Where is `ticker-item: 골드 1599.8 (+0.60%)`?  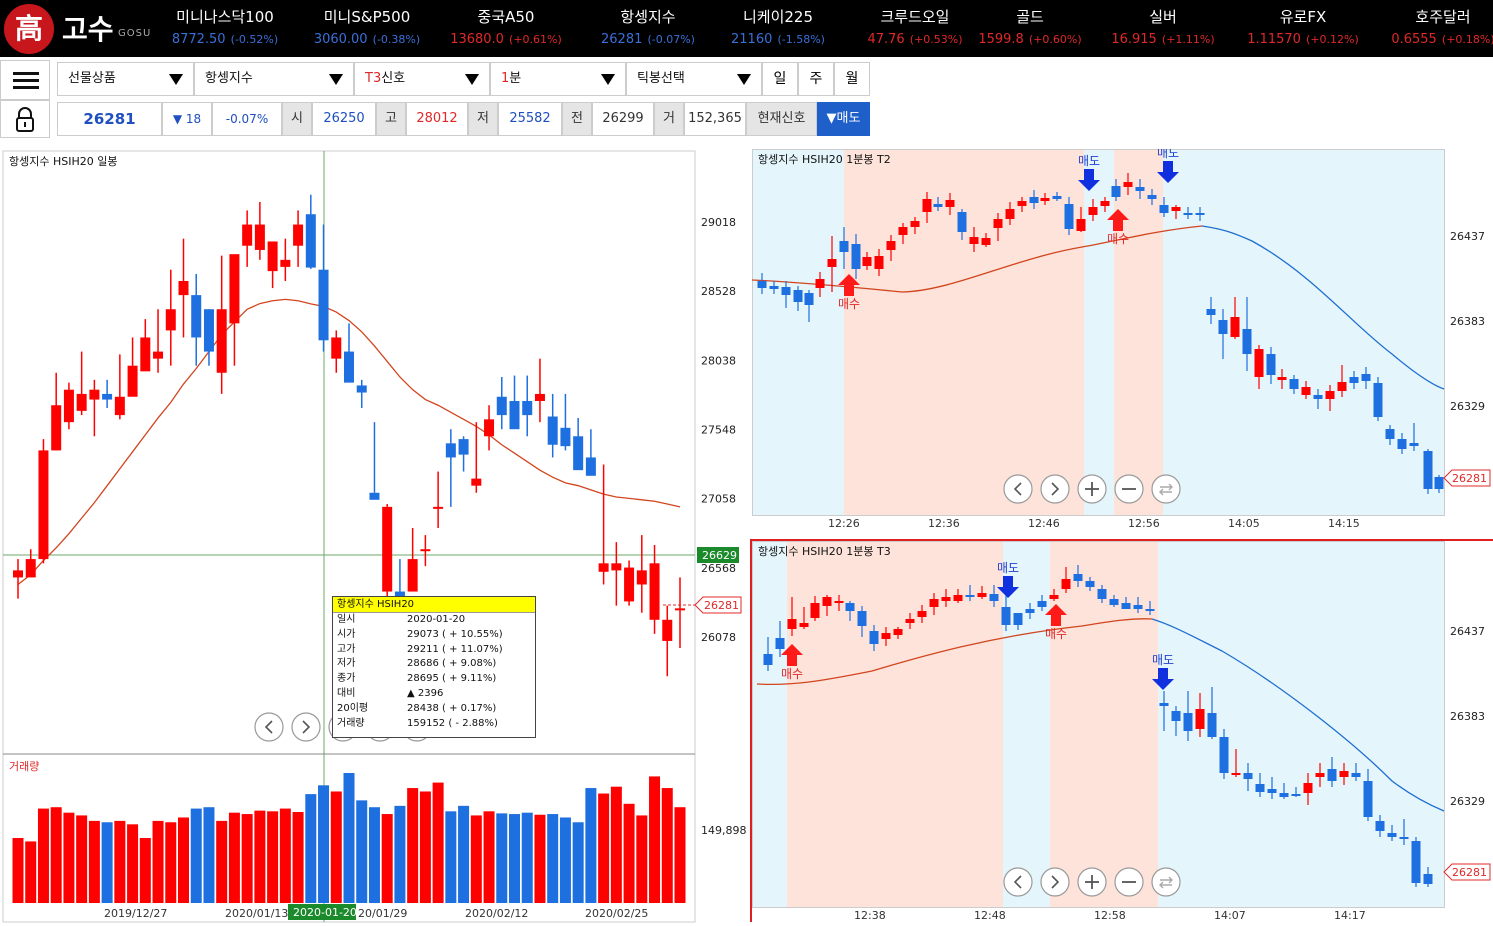 ticker-item: 골드 1599.8 (+0.60%) is located at coordinates (1030, 26).